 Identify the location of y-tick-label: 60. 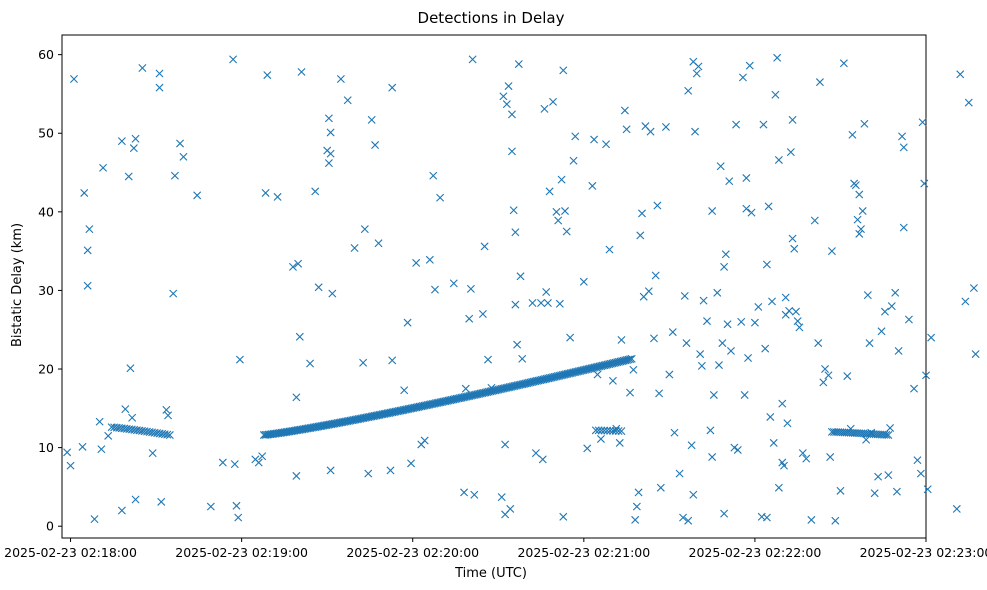
(46, 54).